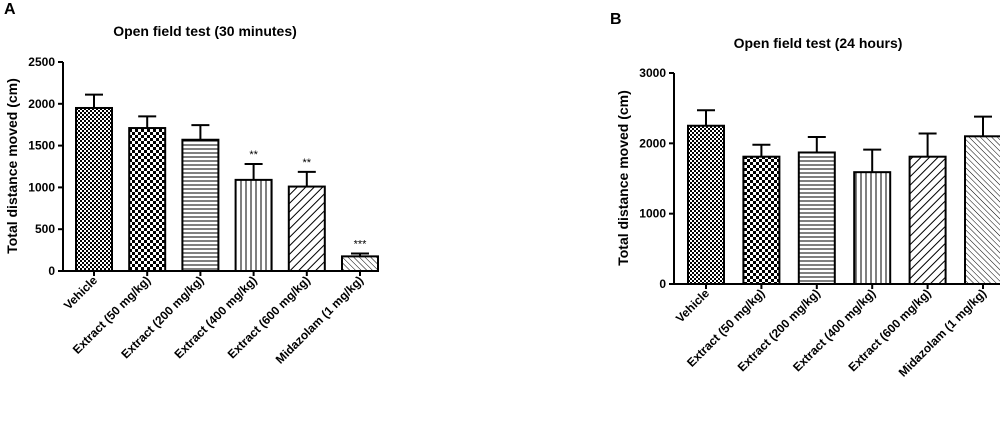  I want to click on chart-title: Open field test (24 hours), so click(818, 43).